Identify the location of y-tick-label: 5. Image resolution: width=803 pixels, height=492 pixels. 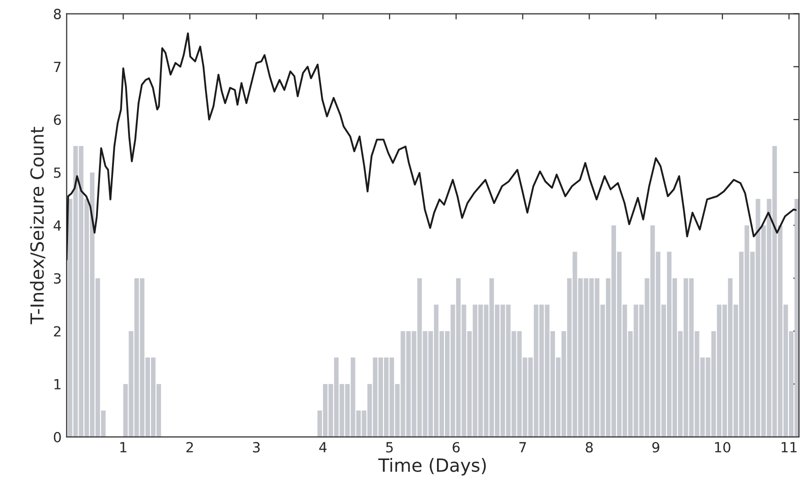
(57, 173).